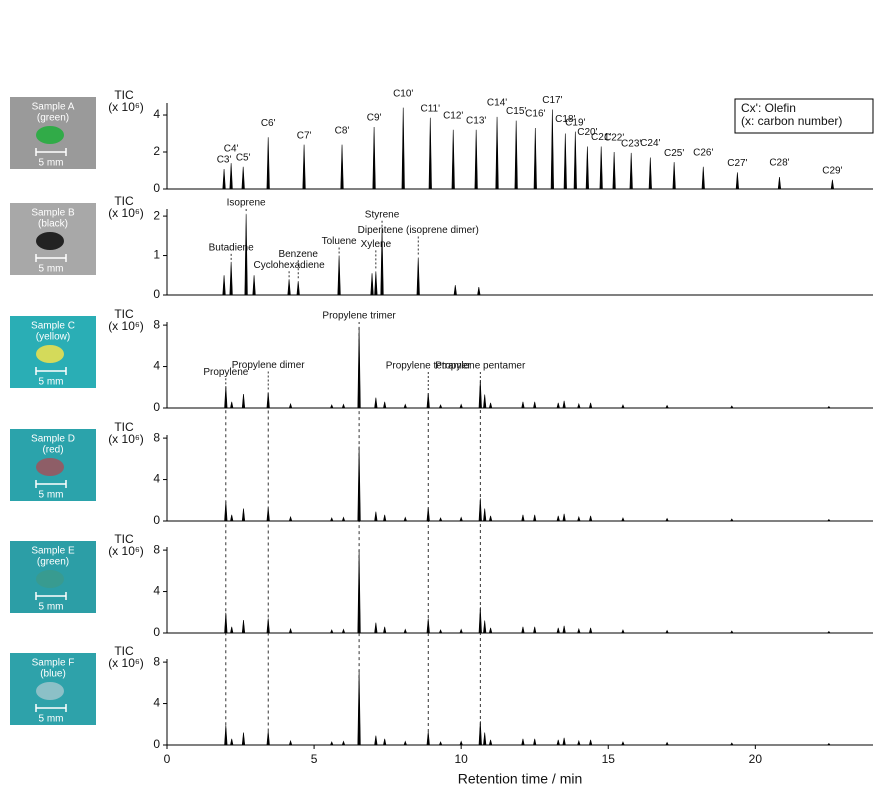 This screenshot has width=895, height=790. What do you see at coordinates (243, 157) in the screenshot?
I see `peak-label: C5'` at bounding box center [243, 157].